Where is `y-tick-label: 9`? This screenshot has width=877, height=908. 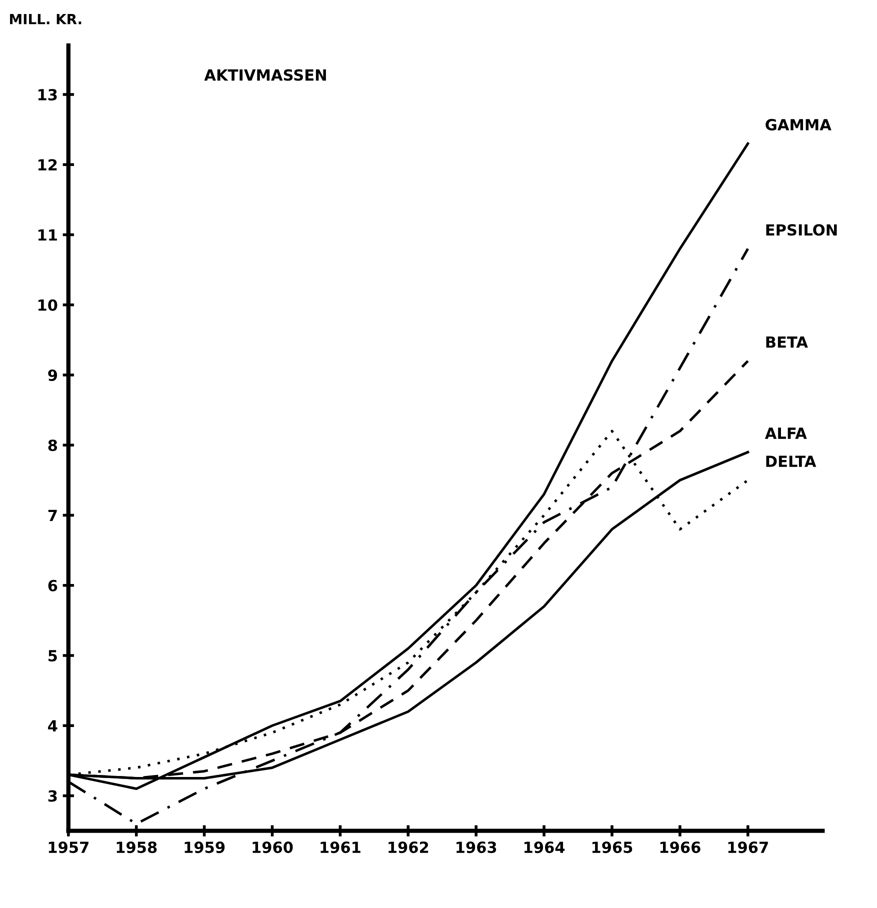
y-tick-label: 9 is located at coordinates (53, 375).